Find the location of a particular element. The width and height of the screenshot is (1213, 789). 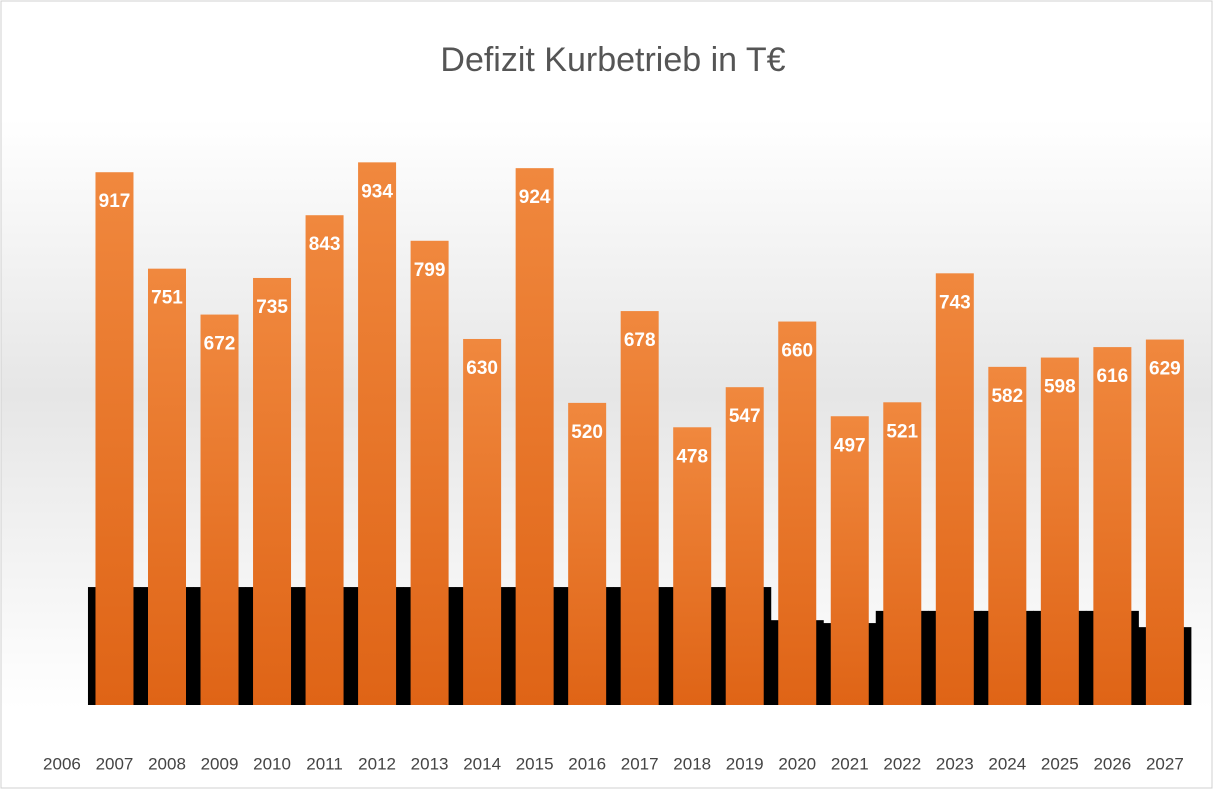

chart-title: Defizit Kurbetrieb in T€ is located at coordinates (612, 60).